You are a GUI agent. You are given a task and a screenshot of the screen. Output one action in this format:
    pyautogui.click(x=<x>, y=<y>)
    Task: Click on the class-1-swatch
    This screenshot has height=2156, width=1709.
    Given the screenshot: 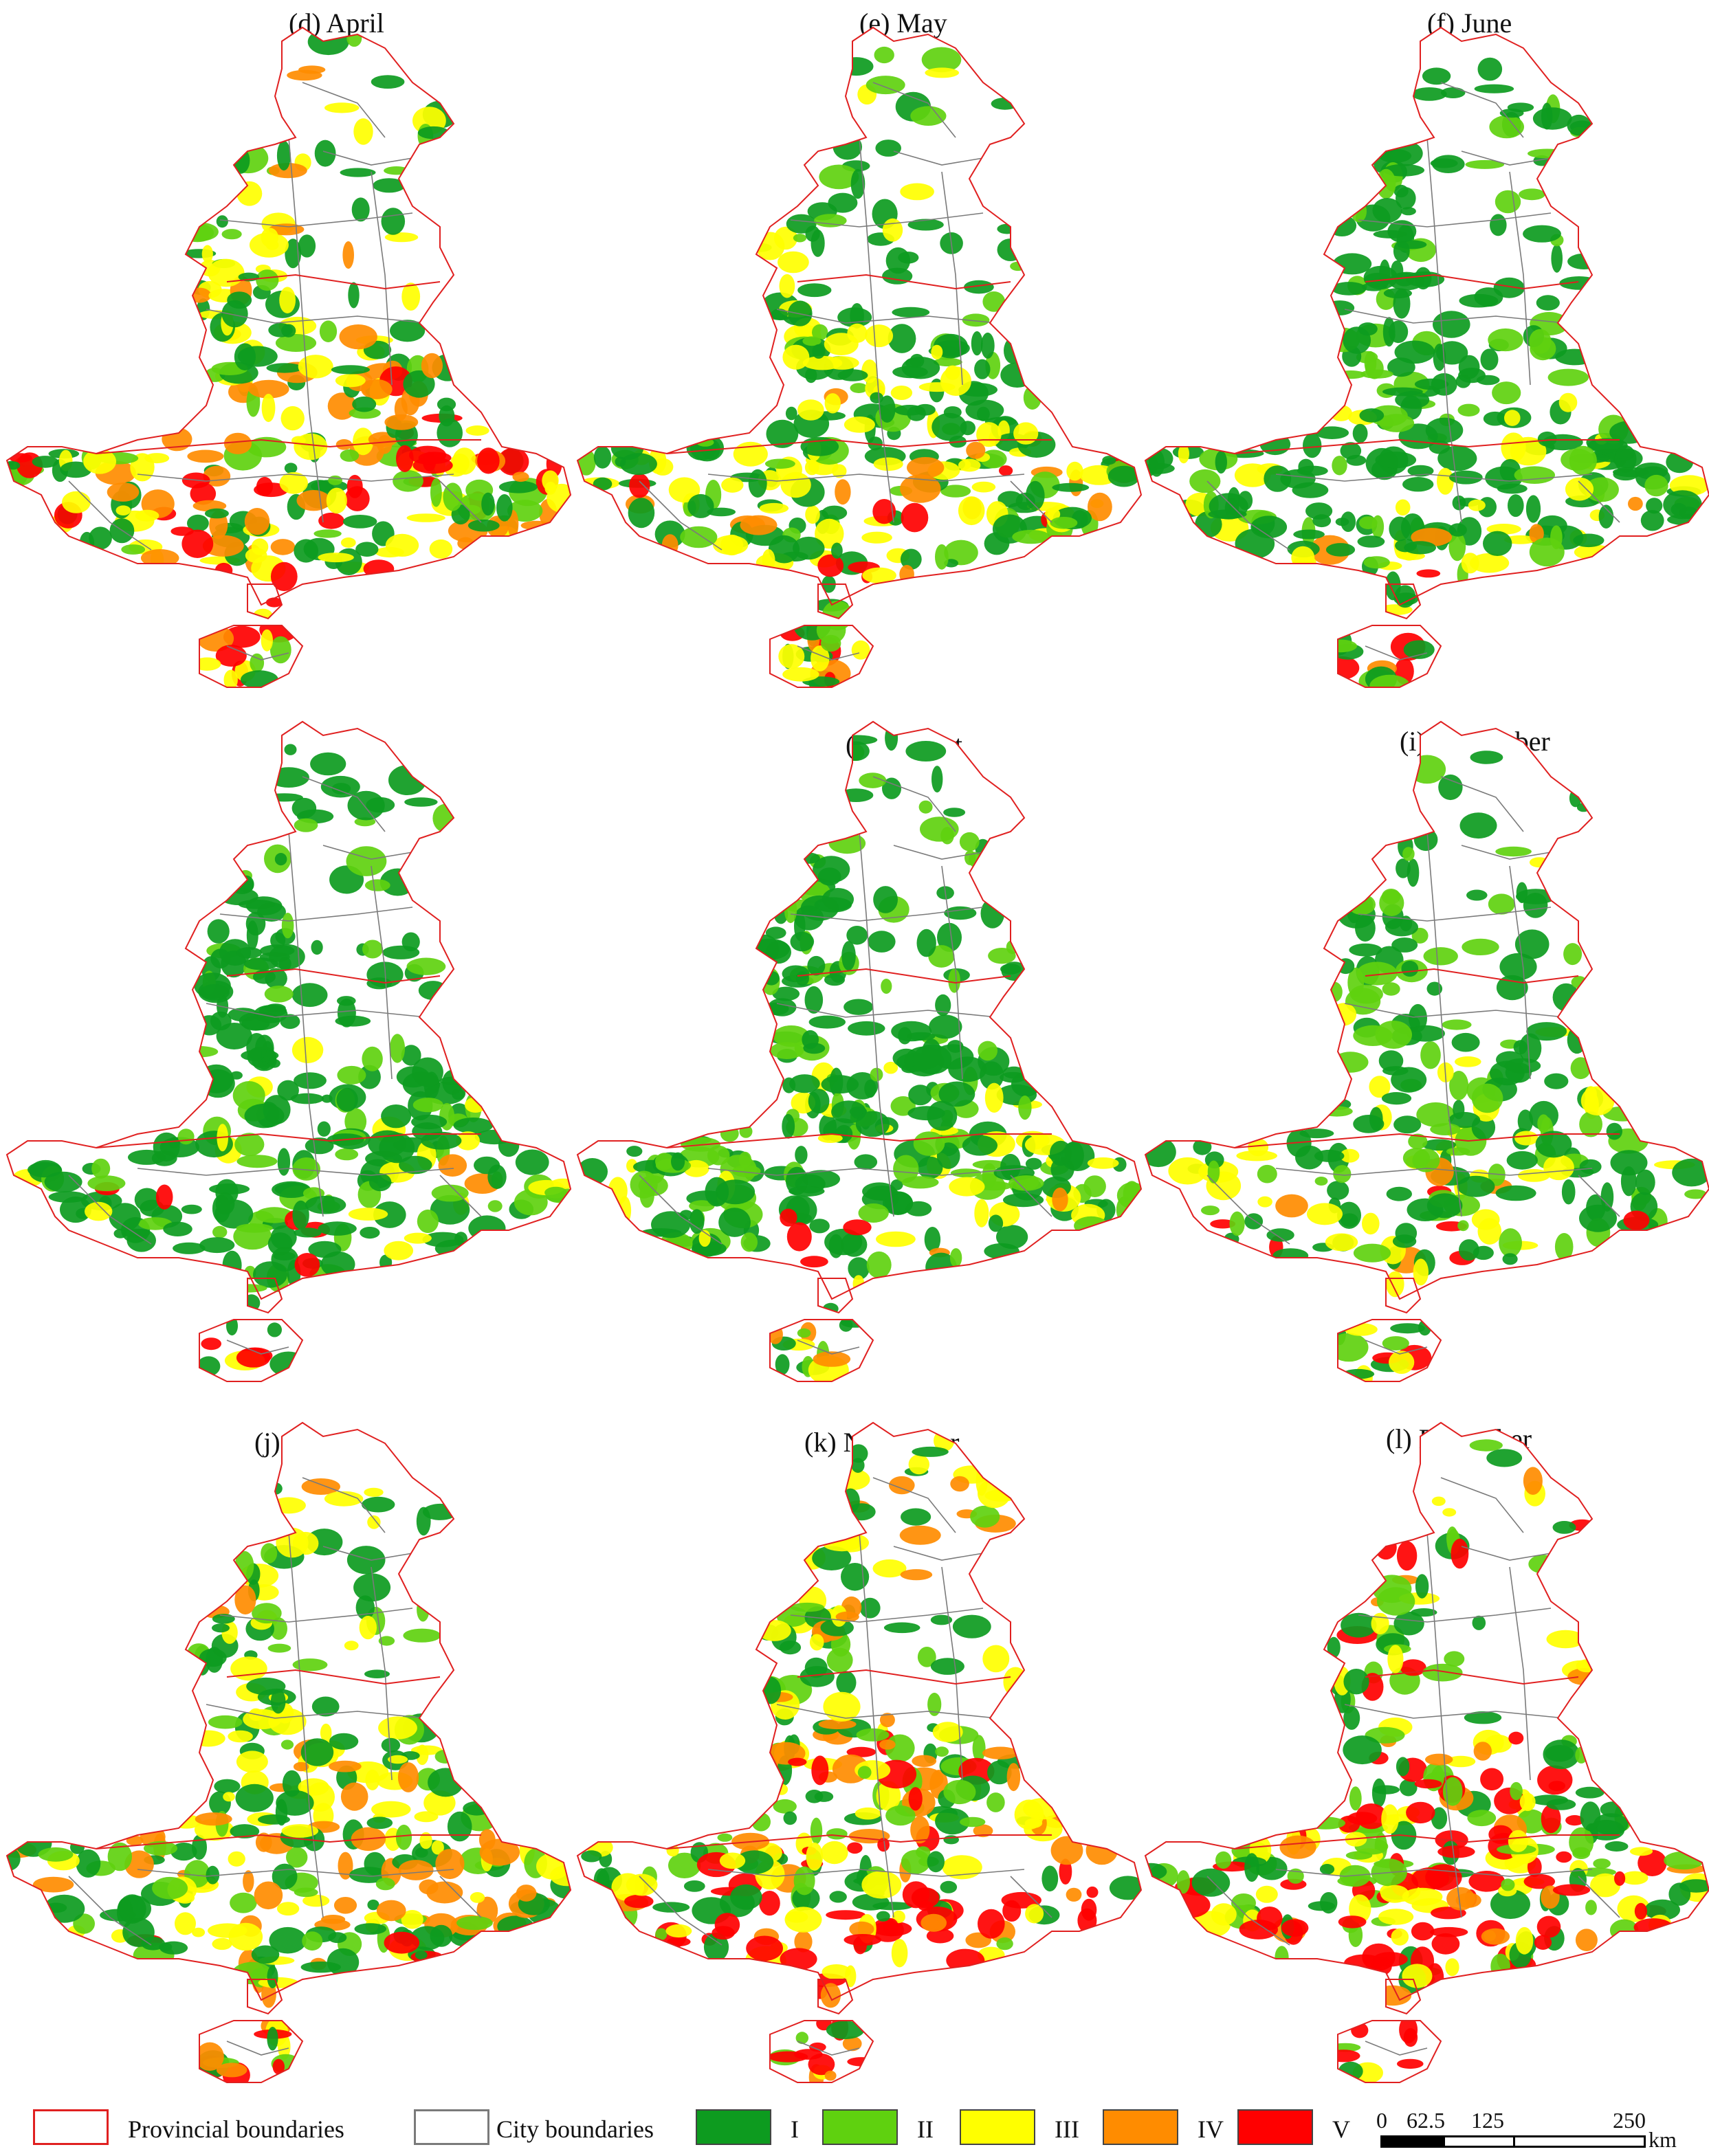 What is the action you would take?
    pyautogui.click(x=733, y=2127)
    